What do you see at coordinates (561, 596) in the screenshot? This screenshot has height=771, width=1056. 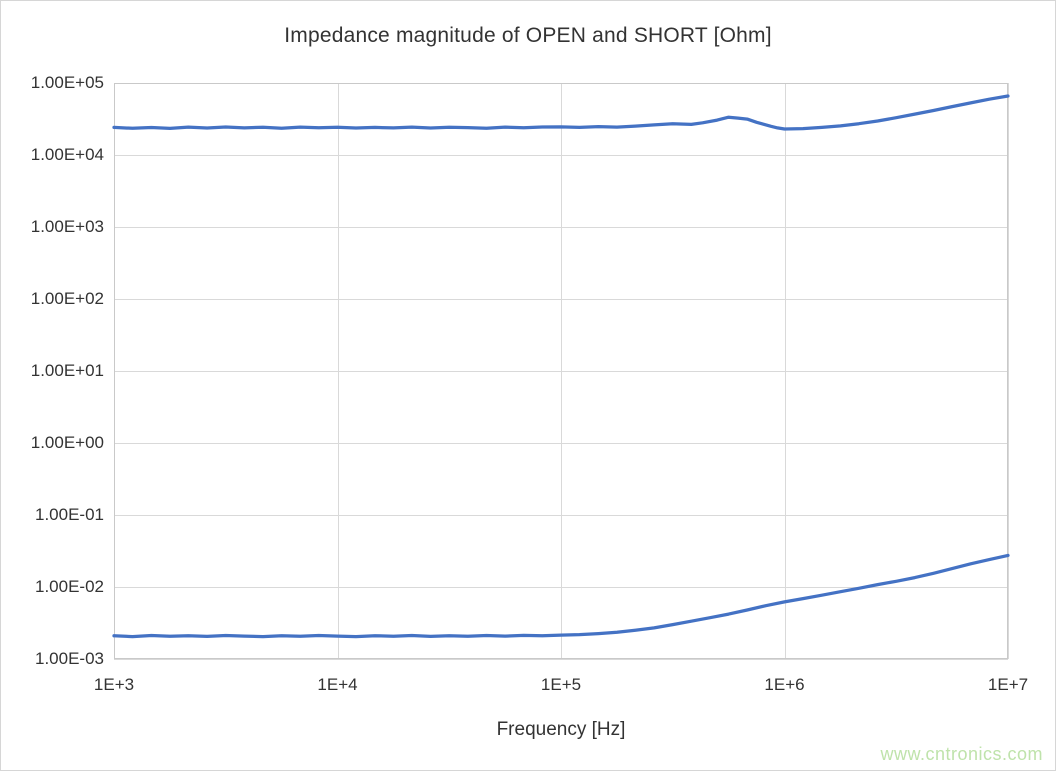 I see `short-series-line` at bounding box center [561, 596].